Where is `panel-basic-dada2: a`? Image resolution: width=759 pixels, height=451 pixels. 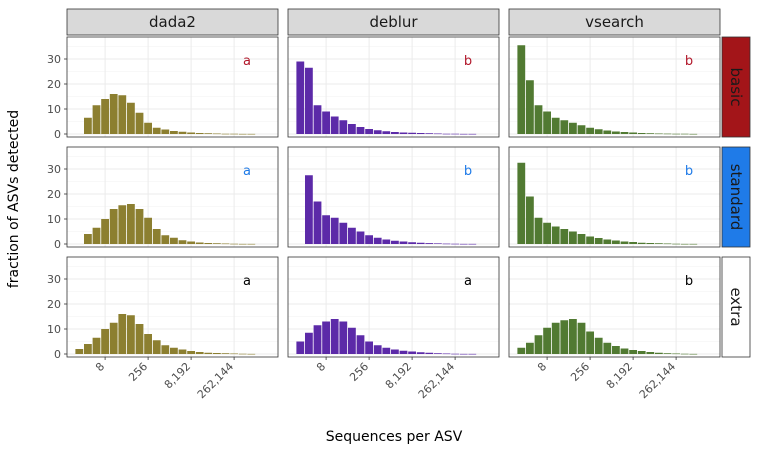 panel-basic-dada2: a is located at coordinates (172, 87).